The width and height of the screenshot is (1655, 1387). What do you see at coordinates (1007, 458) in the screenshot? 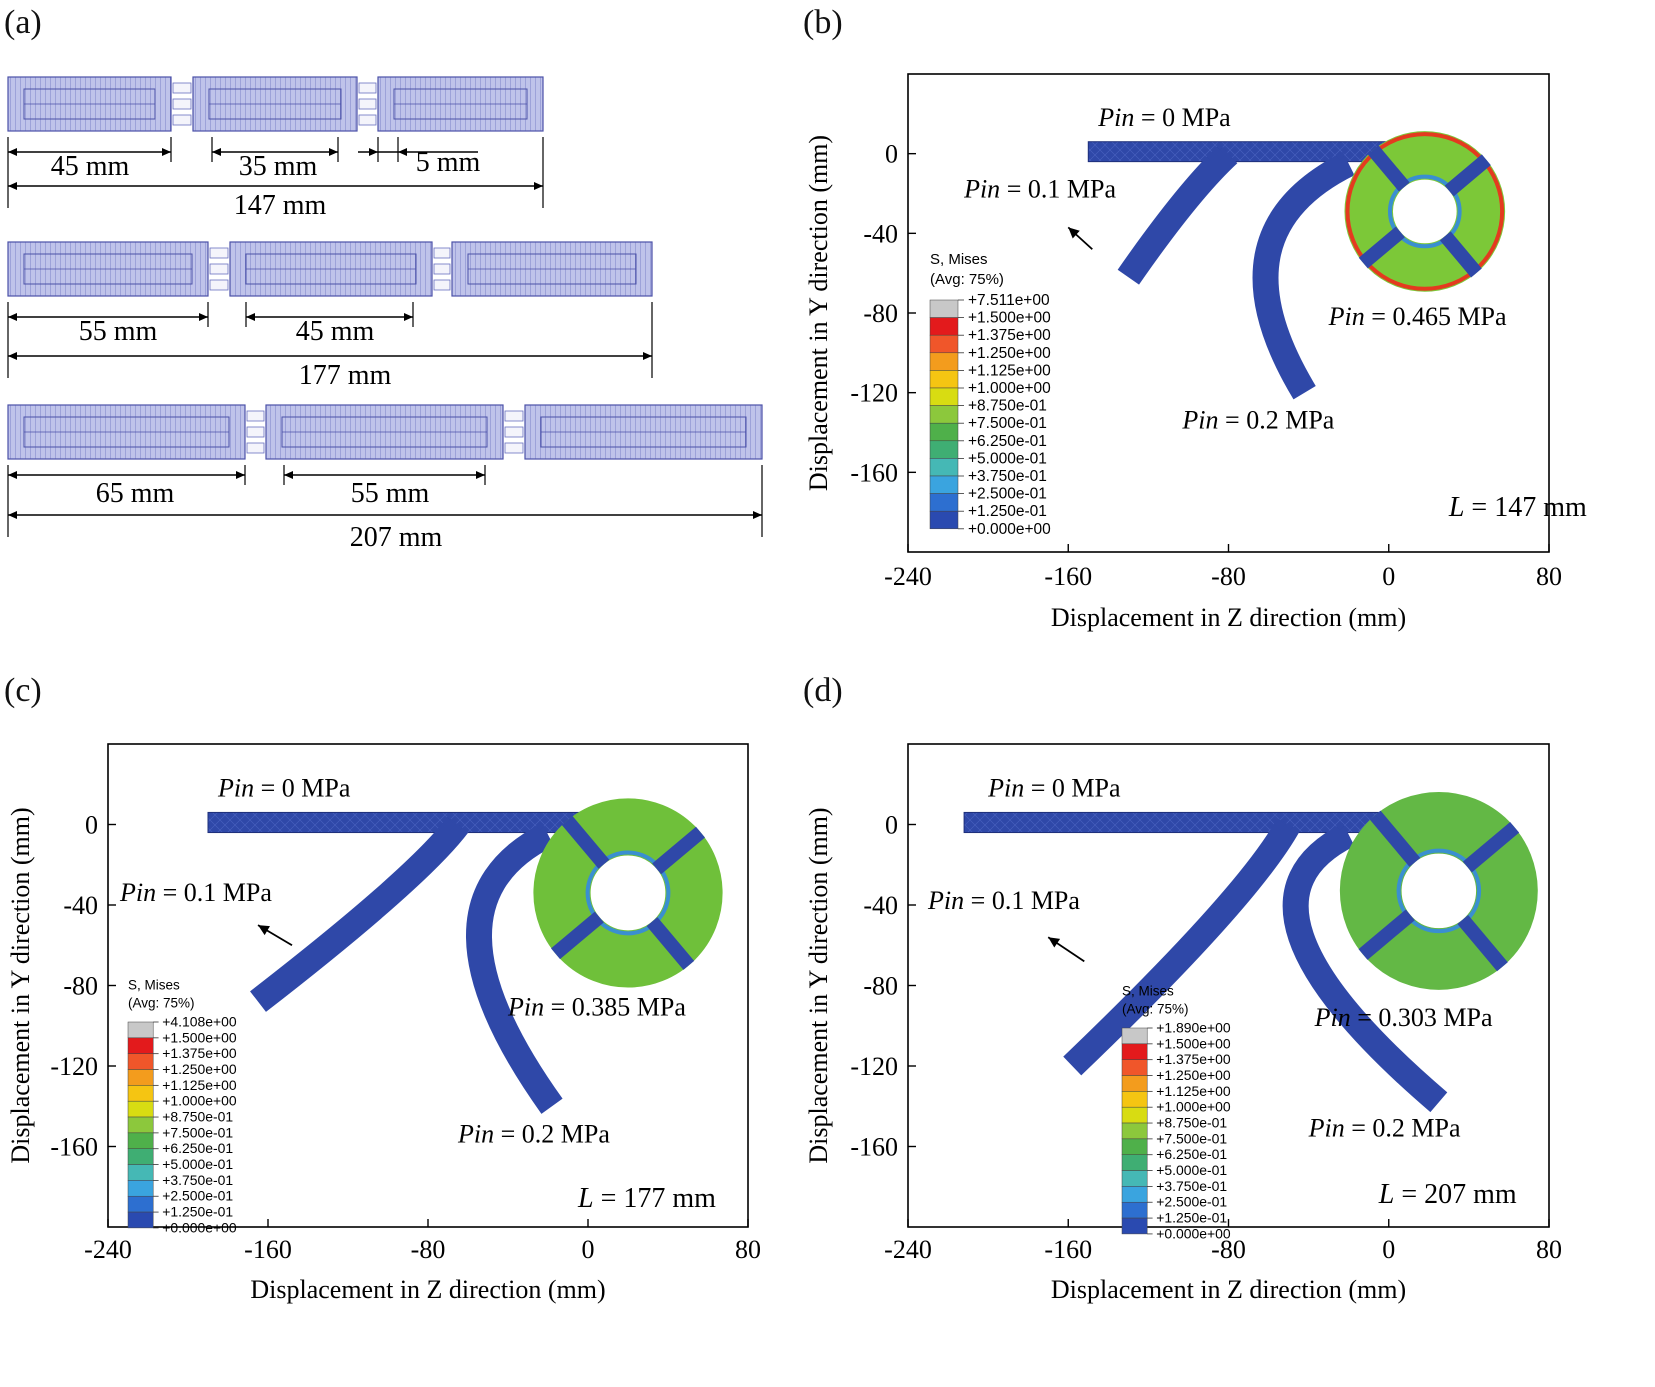
I see `legend-value: +5.000e-01` at bounding box center [1007, 458].